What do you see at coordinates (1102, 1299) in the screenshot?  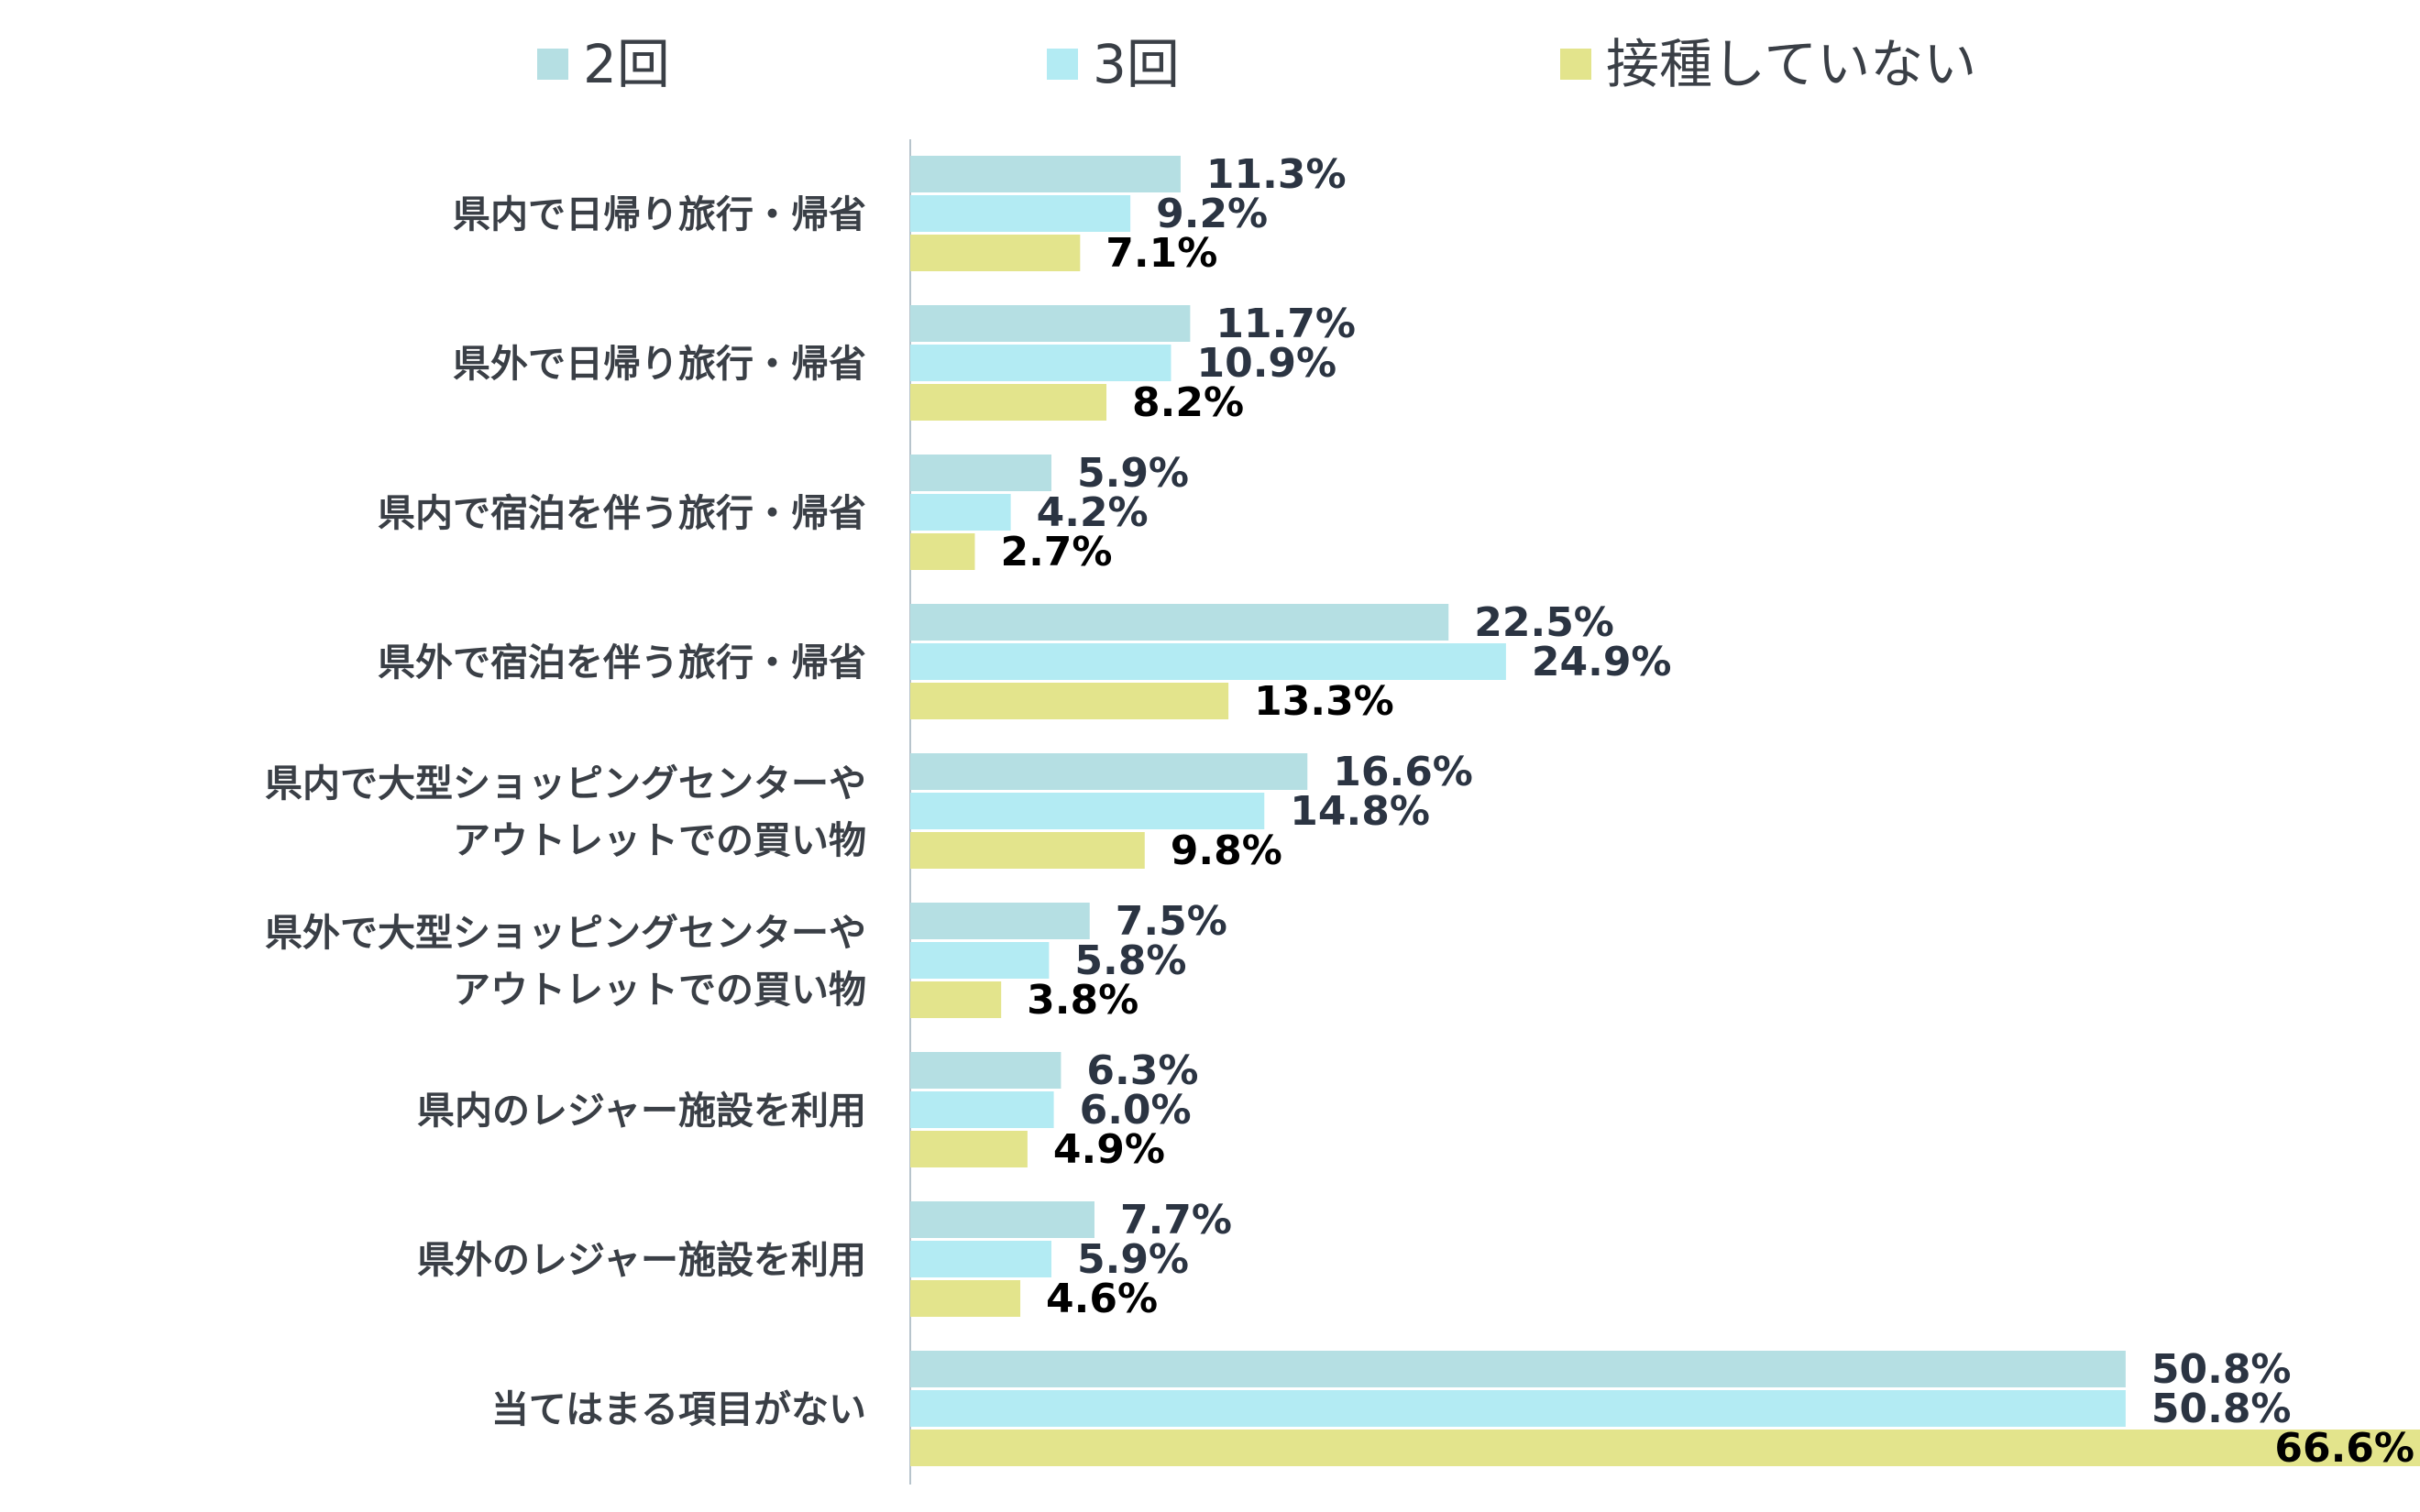 I see `value-label-8-3: 4.6%` at bounding box center [1102, 1299].